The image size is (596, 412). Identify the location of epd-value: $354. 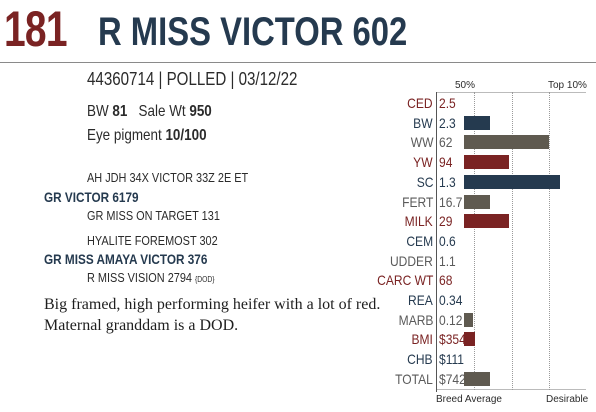
(452, 339).